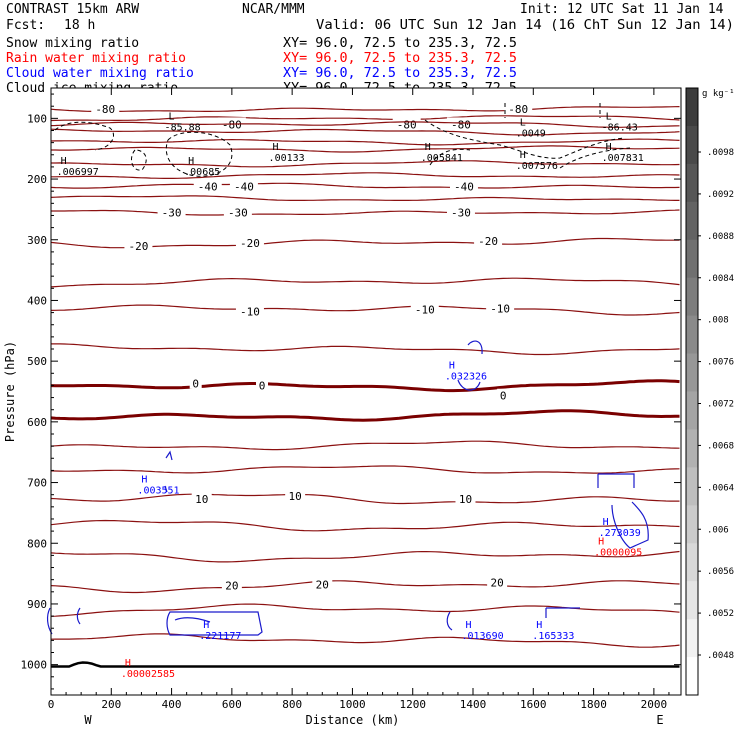 The height and width of the screenshot is (740, 740). I want to click on extremum-value: .032326, so click(466, 376).